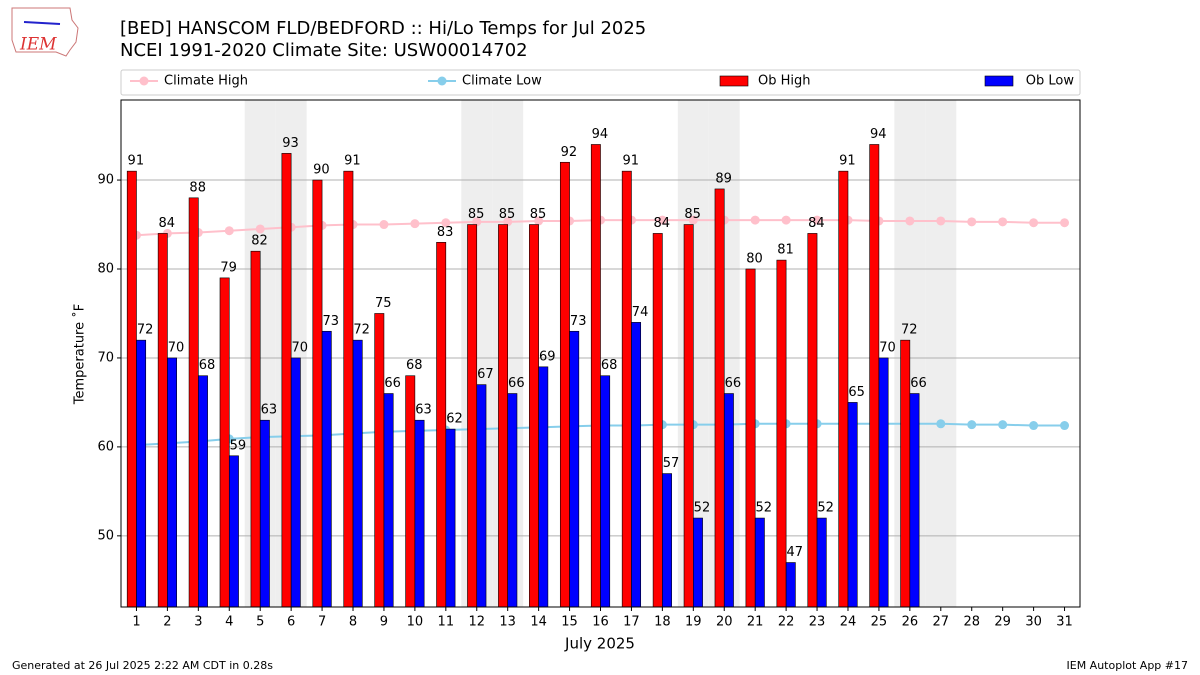 This screenshot has width=1200, height=675. What do you see at coordinates (105, 180) in the screenshot?
I see `y-tick-label: 90` at bounding box center [105, 180].